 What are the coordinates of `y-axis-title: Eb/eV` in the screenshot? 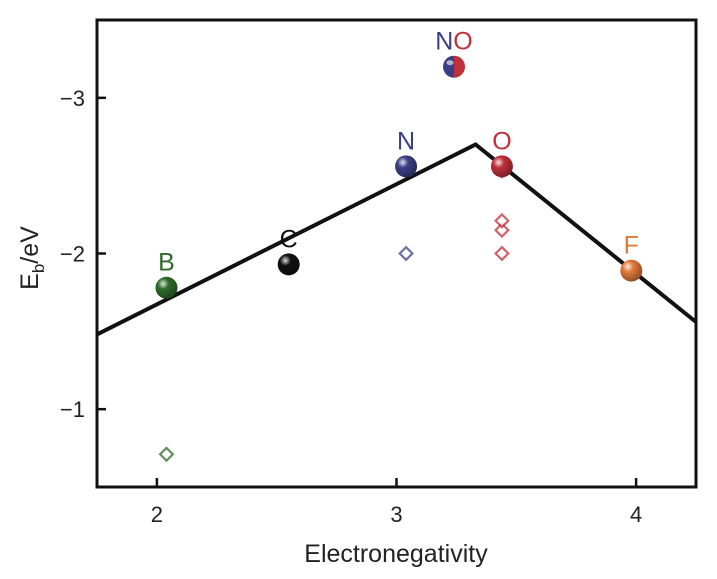 It's located at (32, 258).